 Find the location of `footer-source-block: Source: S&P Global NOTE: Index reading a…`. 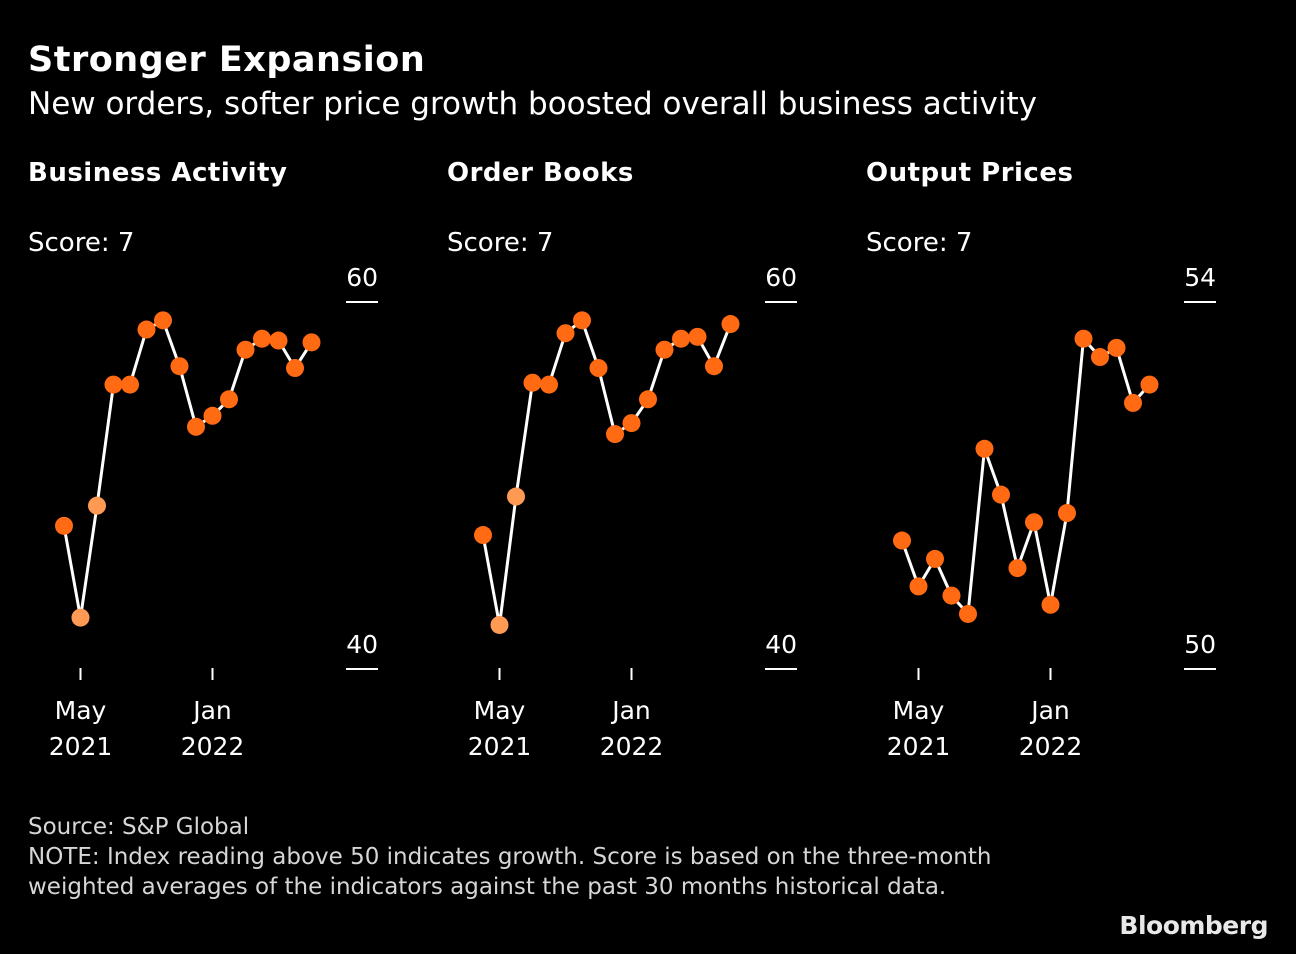

footer-source-block: Source: S&P Global NOTE: Index reading a… is located at coordinates (533, 857).